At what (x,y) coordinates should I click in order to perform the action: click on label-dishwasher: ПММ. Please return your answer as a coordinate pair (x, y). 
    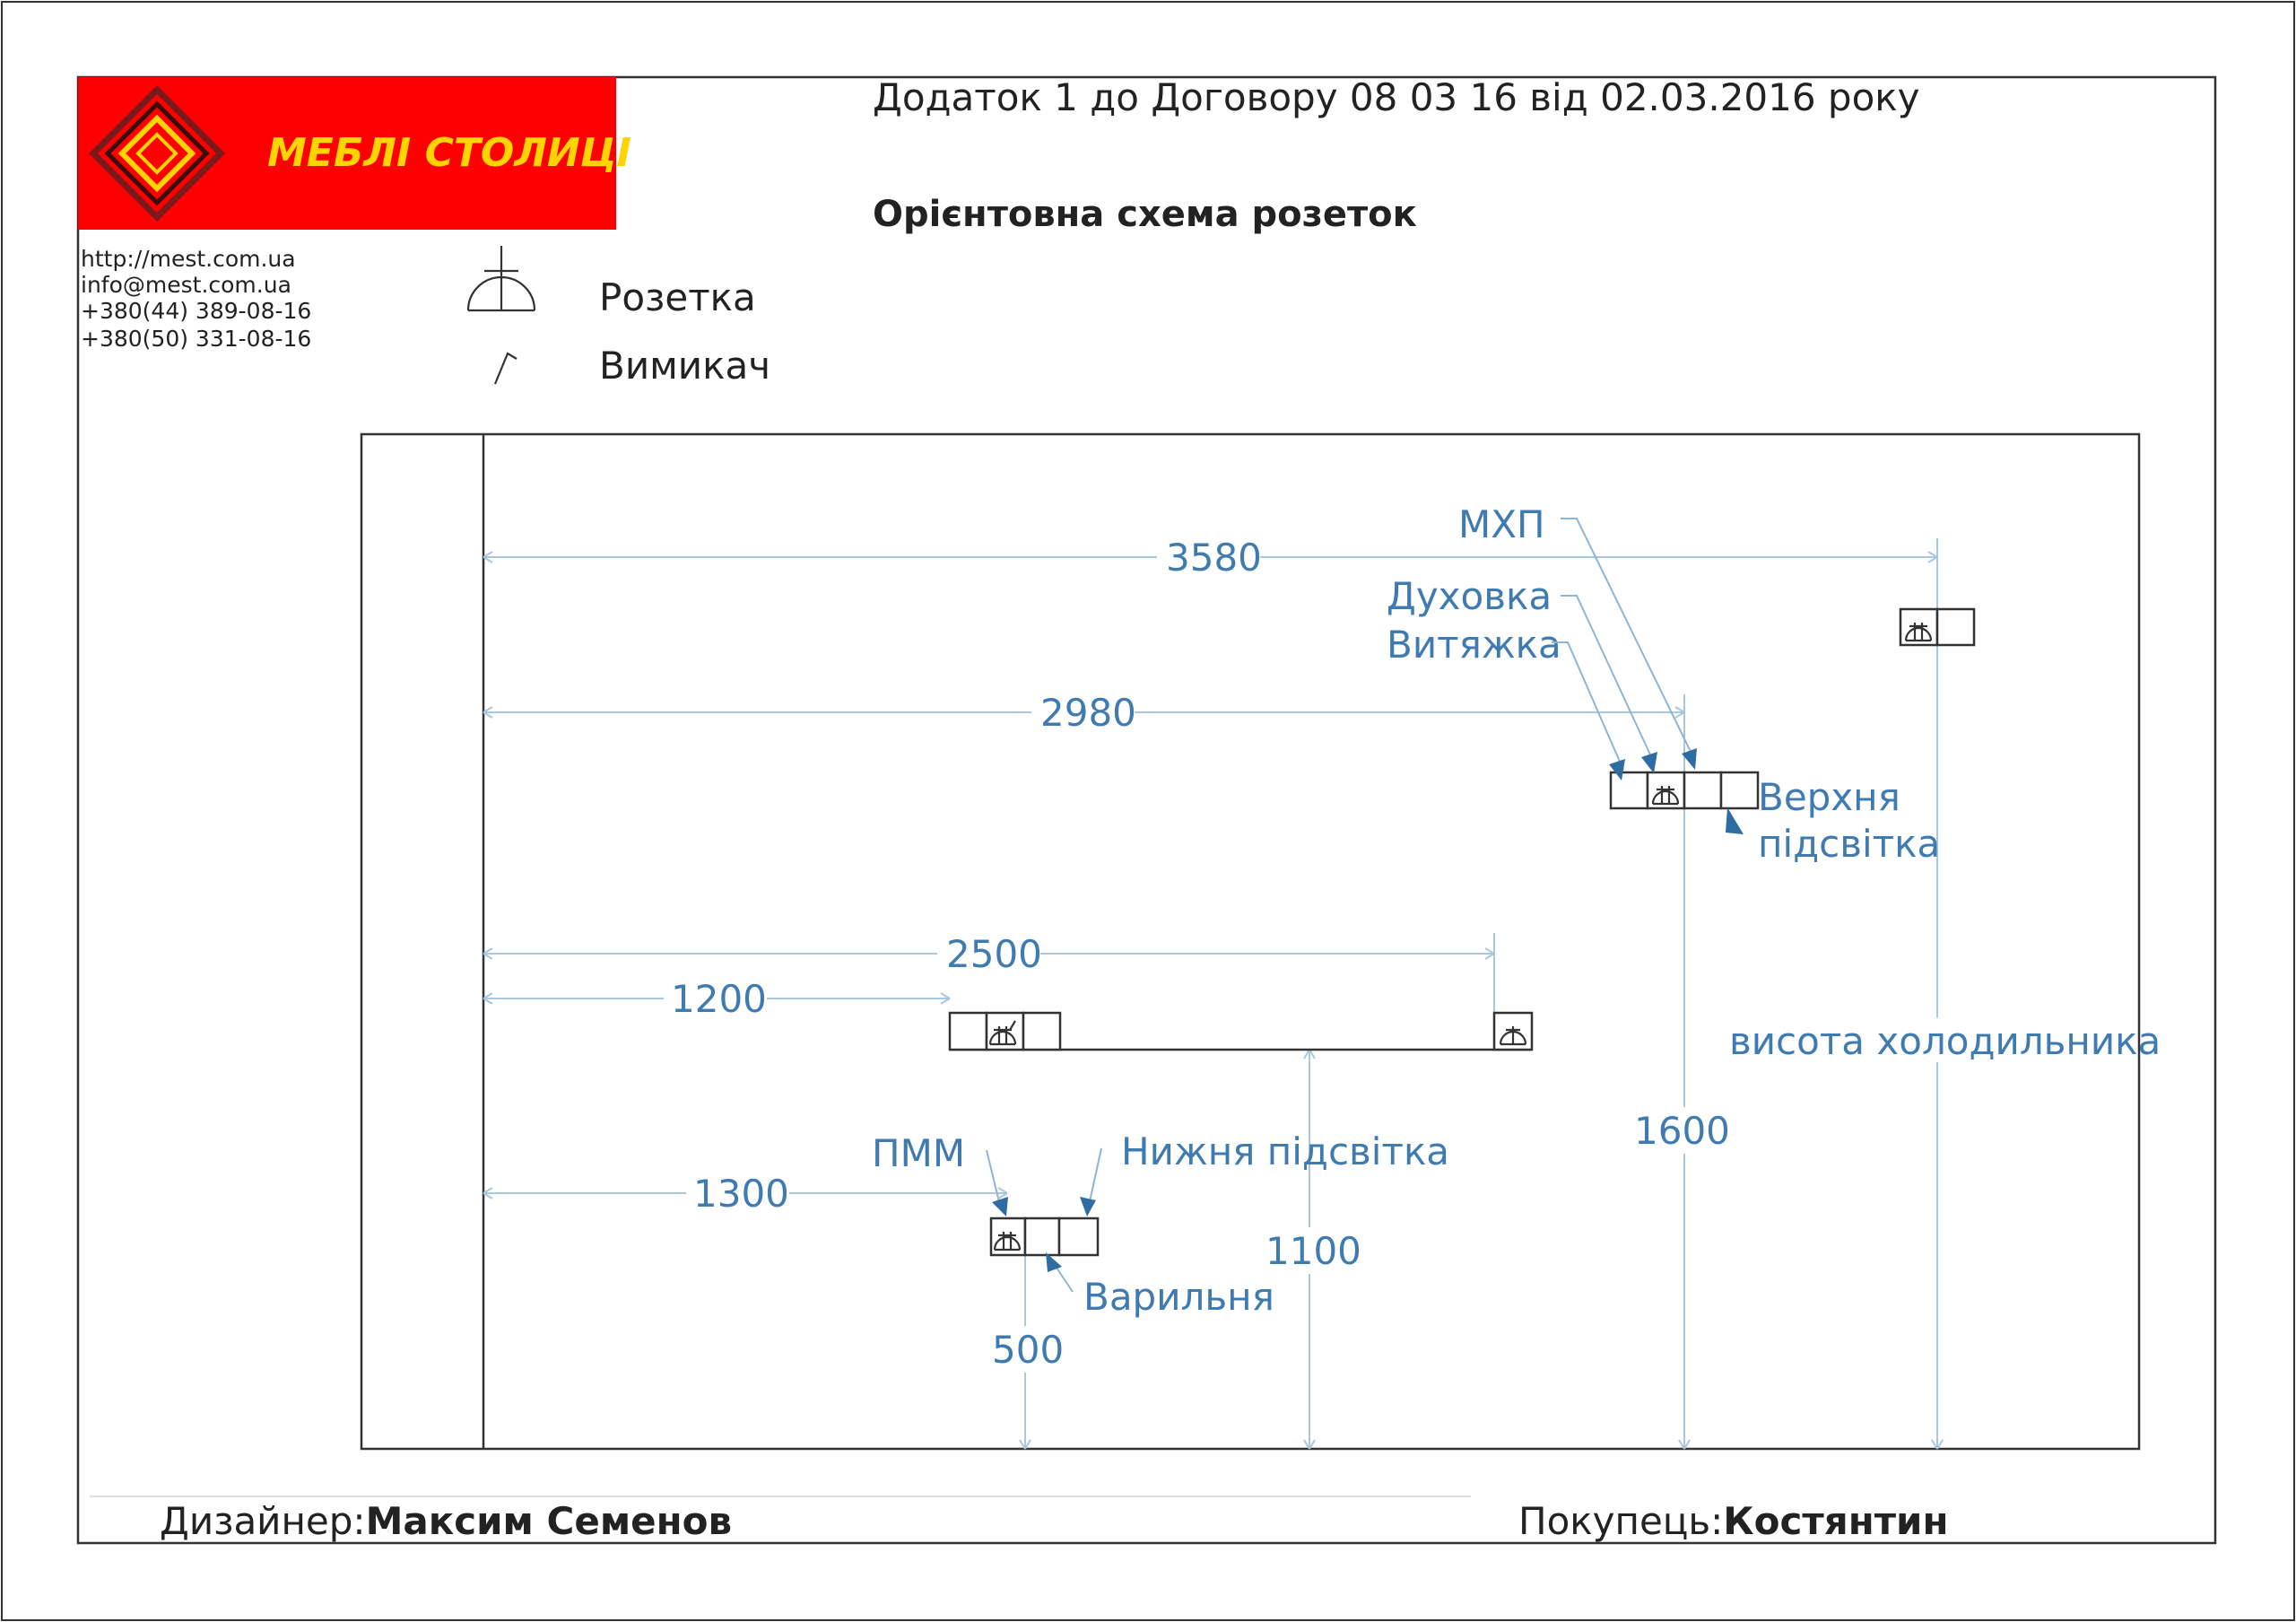
    Looking at the image, I should click on (918, 1153).